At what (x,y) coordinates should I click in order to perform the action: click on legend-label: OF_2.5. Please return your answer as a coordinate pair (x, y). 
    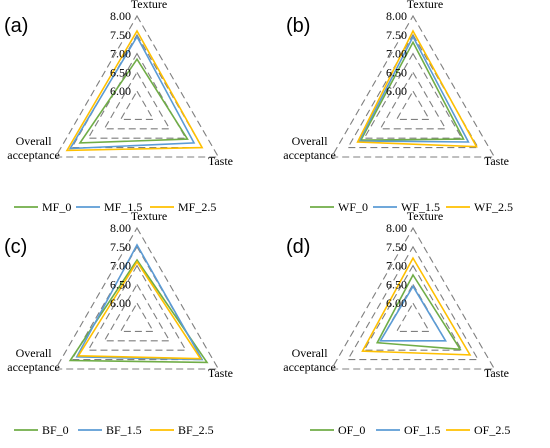
    Looking at the image, I should click on (492, 430).